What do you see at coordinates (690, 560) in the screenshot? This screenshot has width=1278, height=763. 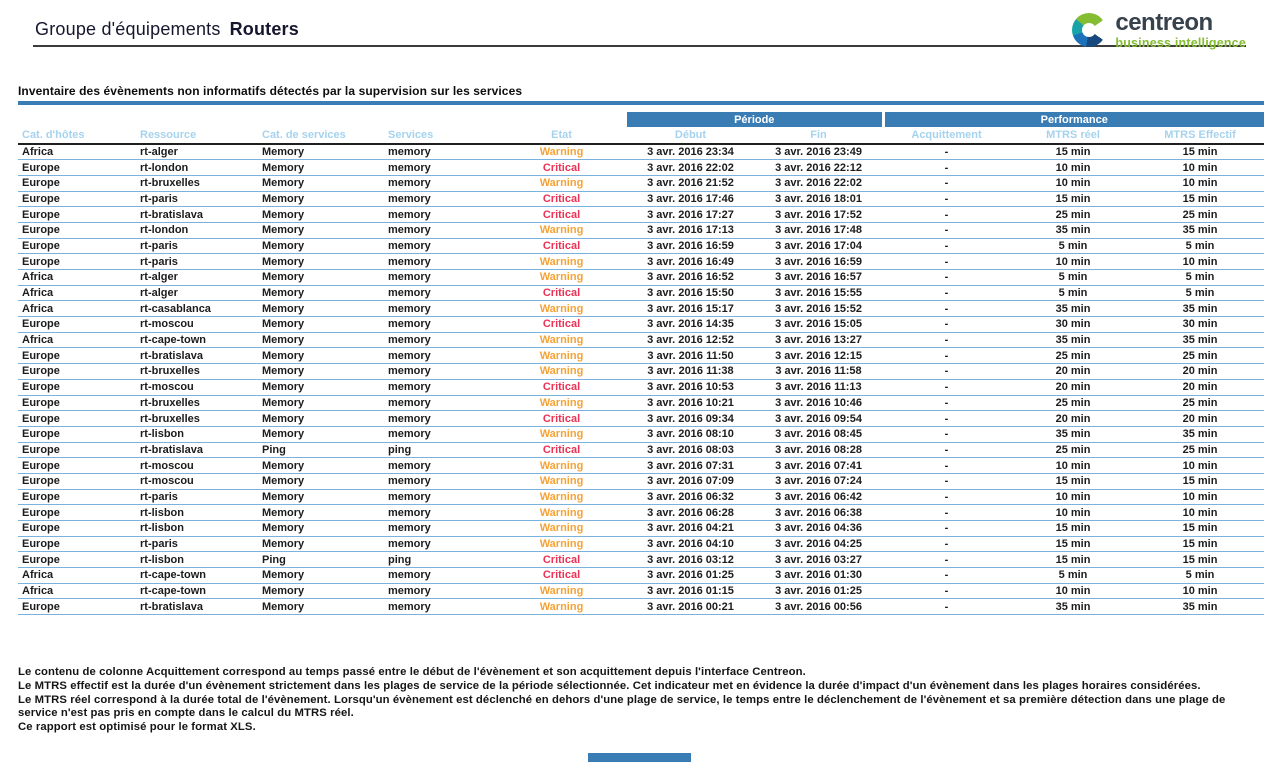 I see `start-cell: 3 avr. 2016 03:12` at bounding box center [690, 560].